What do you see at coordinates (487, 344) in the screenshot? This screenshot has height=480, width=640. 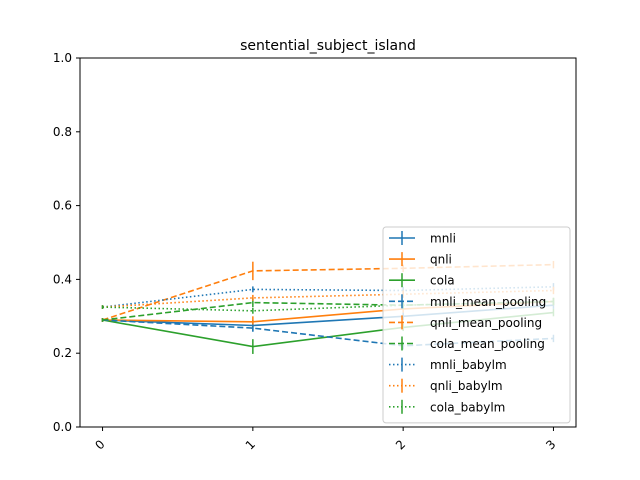 I see `legend-label: cola_mean_pooling` at bounding box center [487, 344].